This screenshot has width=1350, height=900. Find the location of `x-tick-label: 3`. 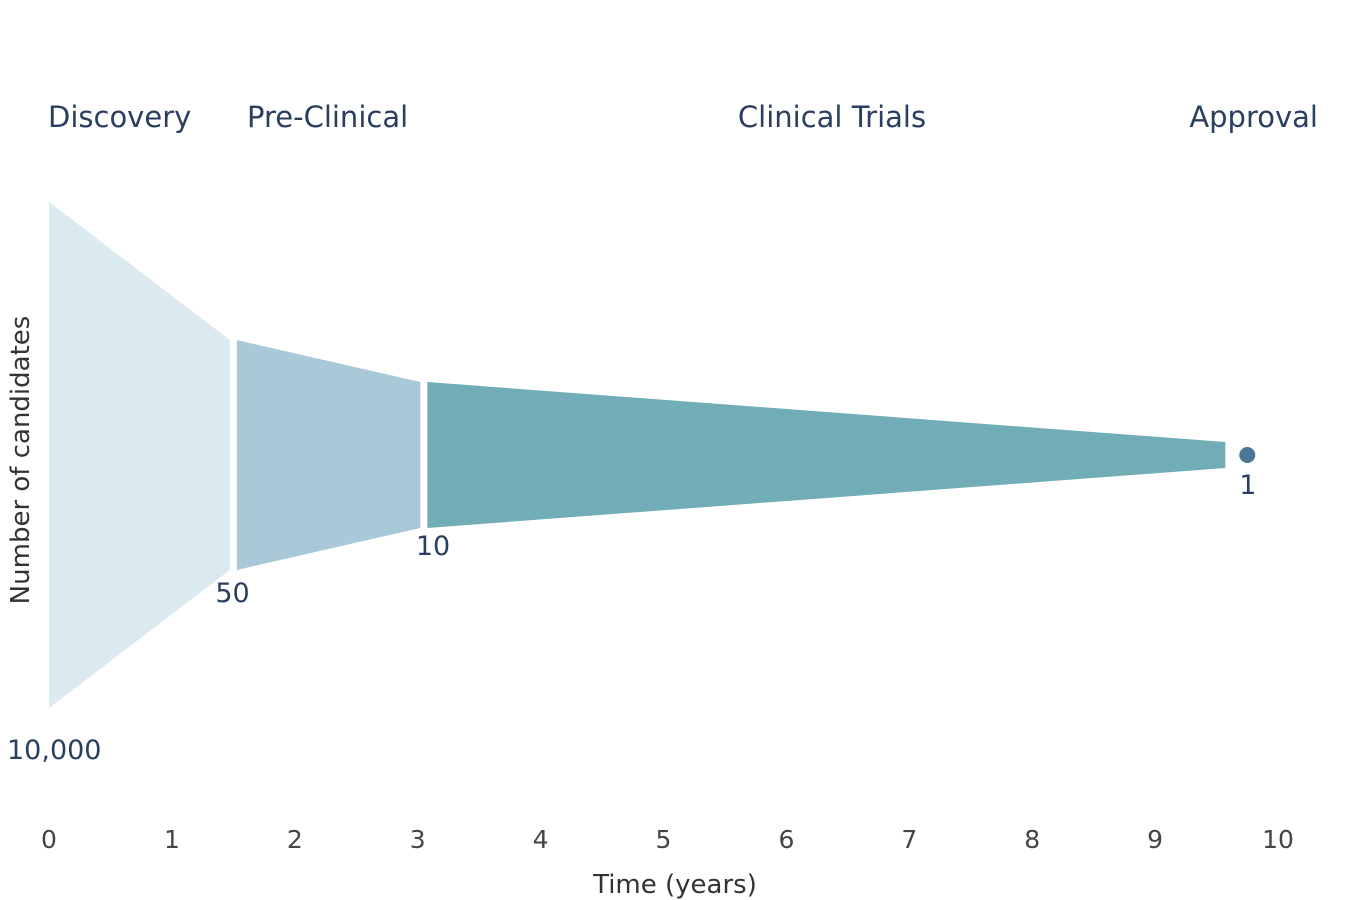

x-tick-label: 3 is located at coordinates (418, 839).